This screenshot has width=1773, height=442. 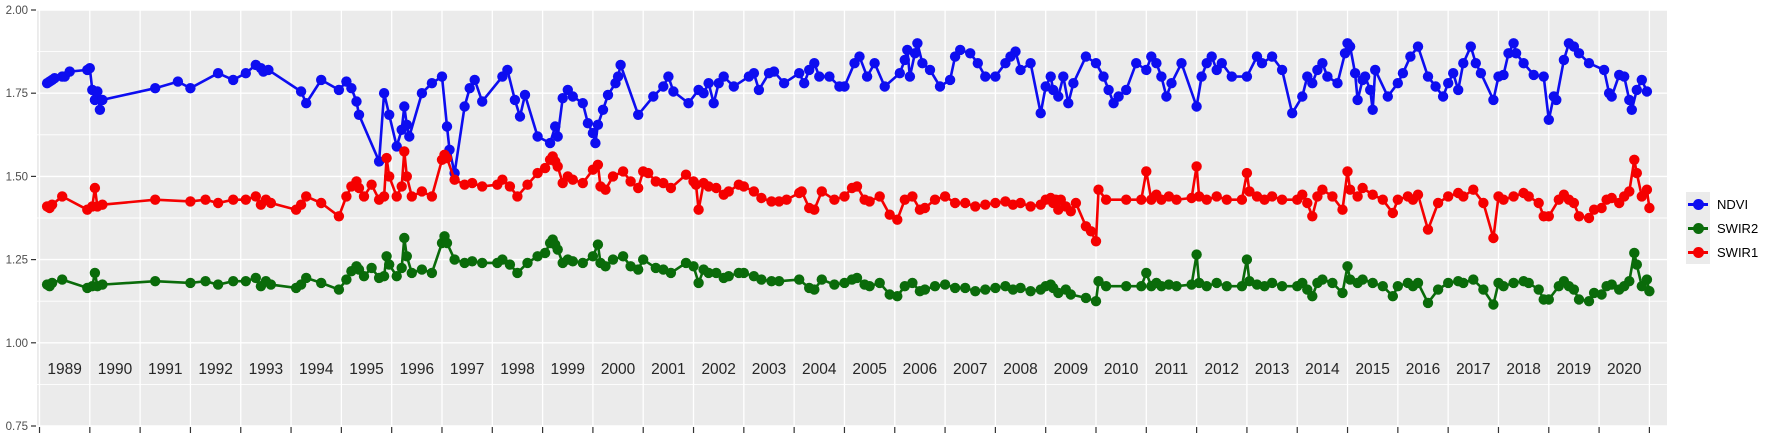 What do you see at coordinates (17, 177) in the screenshot?
I see `y-axis-label: 1.50` at bounding box center [17, 177].